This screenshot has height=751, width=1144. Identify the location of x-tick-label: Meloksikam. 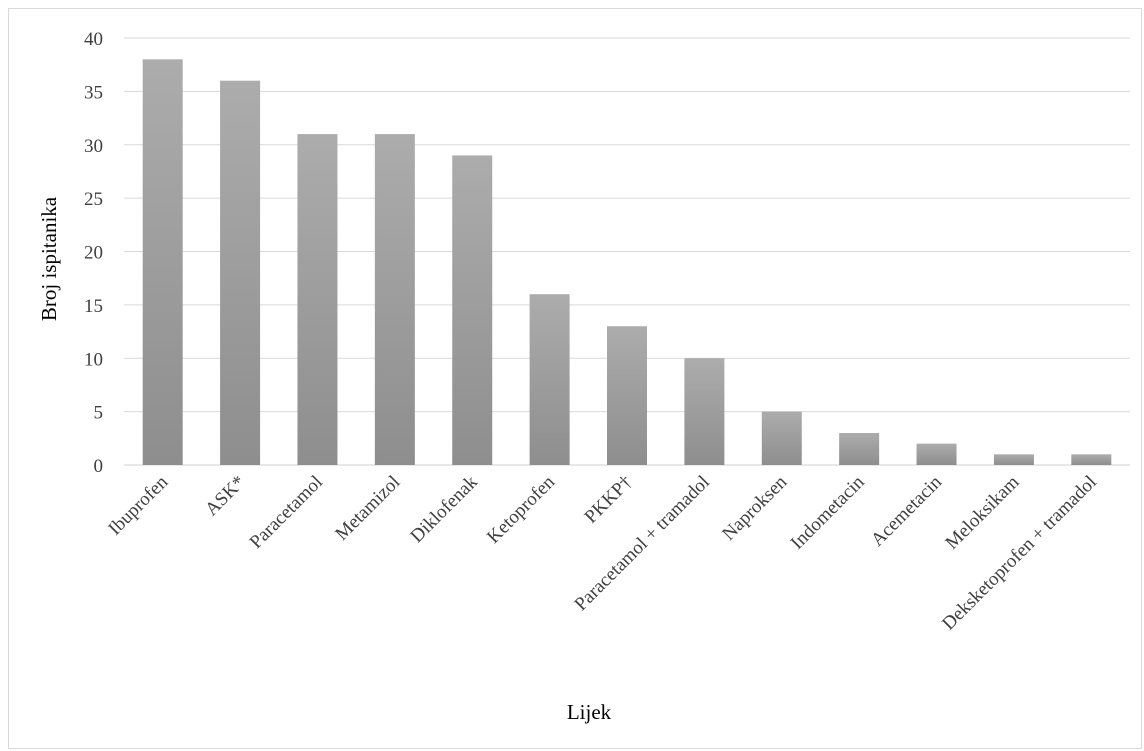
(982, 513).